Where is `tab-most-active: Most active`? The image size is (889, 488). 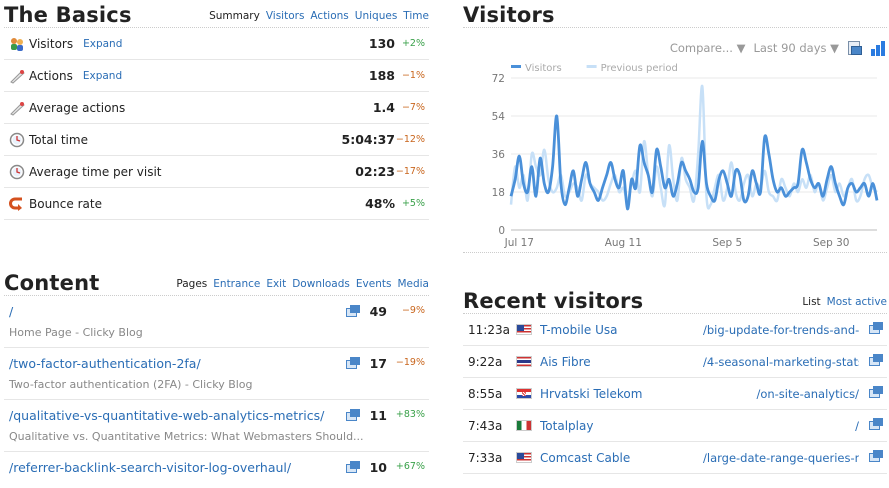
tab-most-active: Most active is located at coordinates (856, 302).